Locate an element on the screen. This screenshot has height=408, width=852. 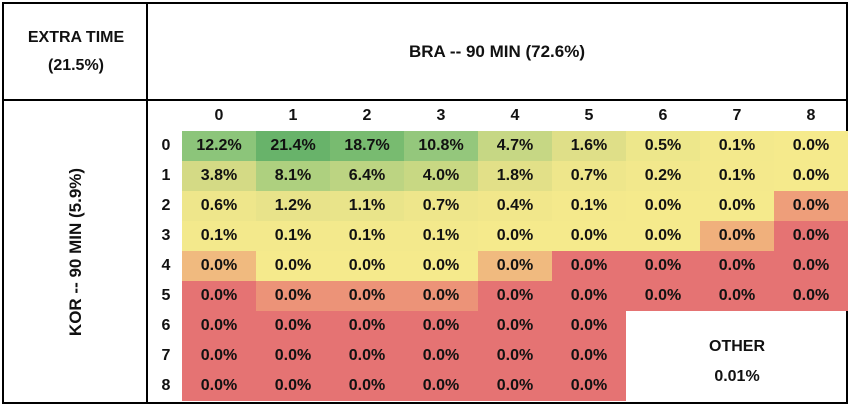
cell-0-5: 1.6% is located at coordinates (589, 146).